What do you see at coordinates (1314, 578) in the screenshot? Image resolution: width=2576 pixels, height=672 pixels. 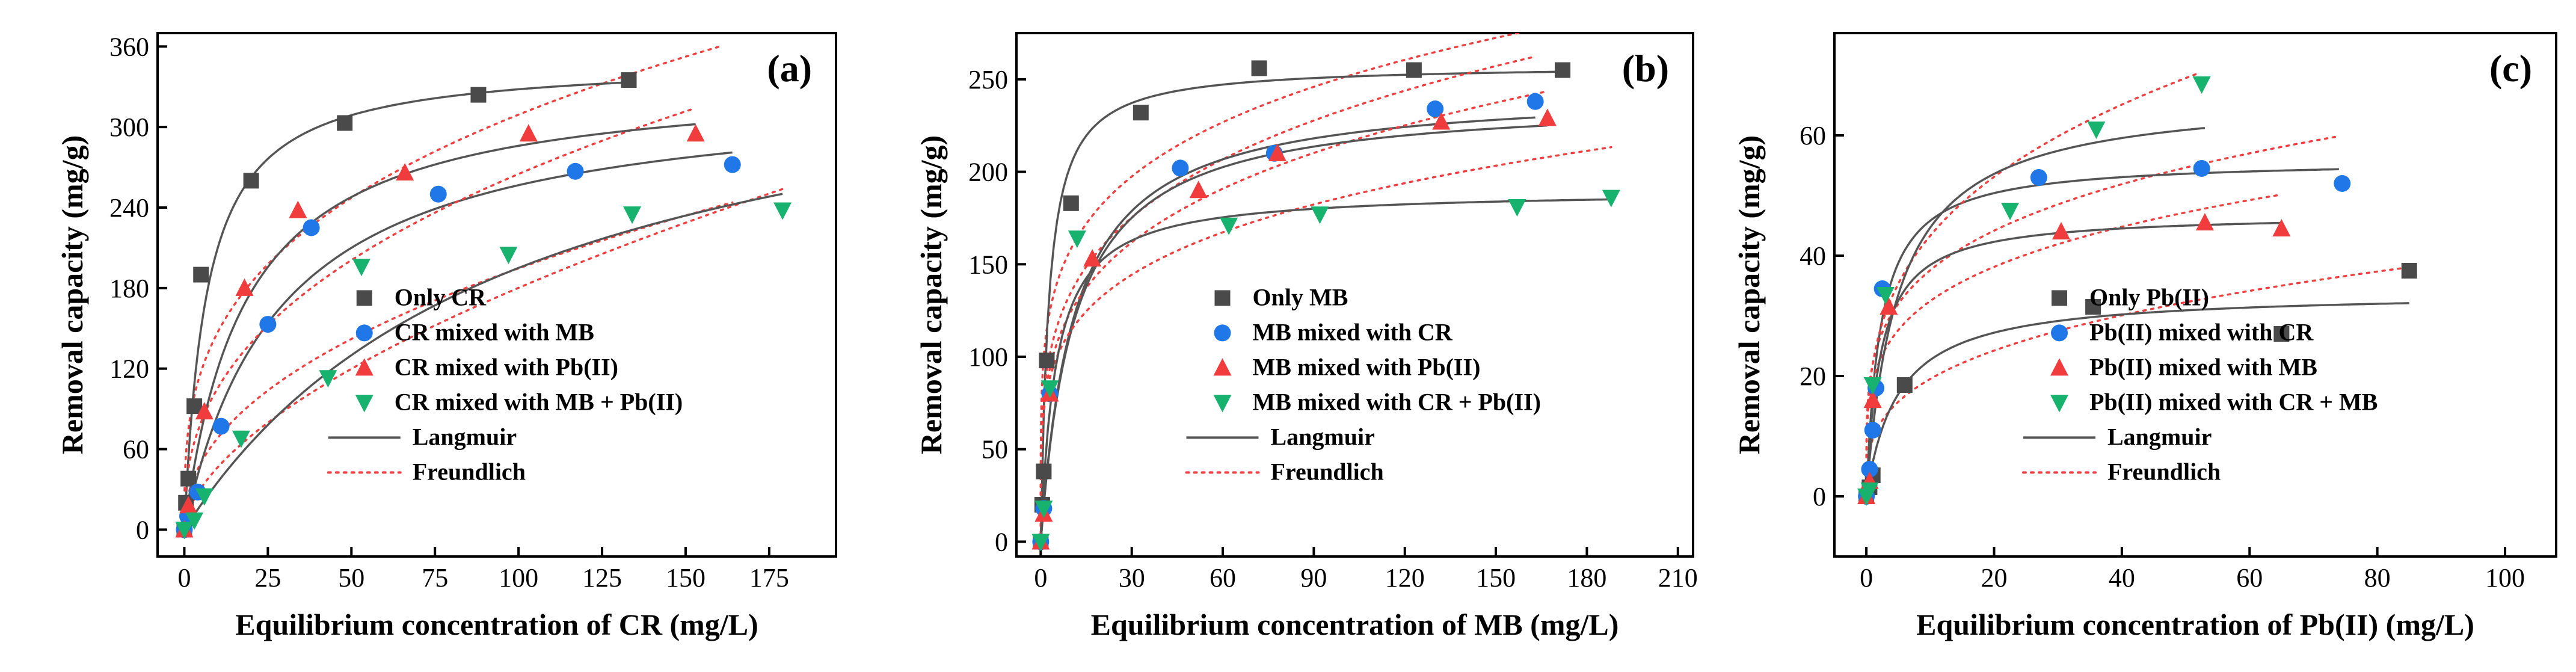 I see `x-tick-label: 90` at bounding box center [1314, 578].